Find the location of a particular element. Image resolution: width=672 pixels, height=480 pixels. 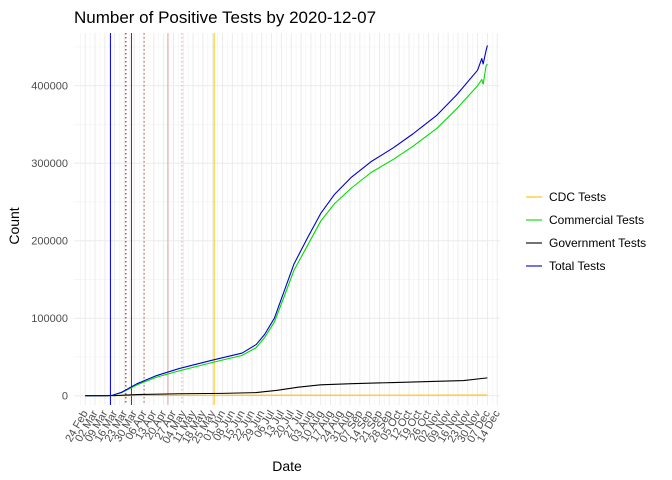

y-tick-label: 100000 is located at coordinates (49, 319).